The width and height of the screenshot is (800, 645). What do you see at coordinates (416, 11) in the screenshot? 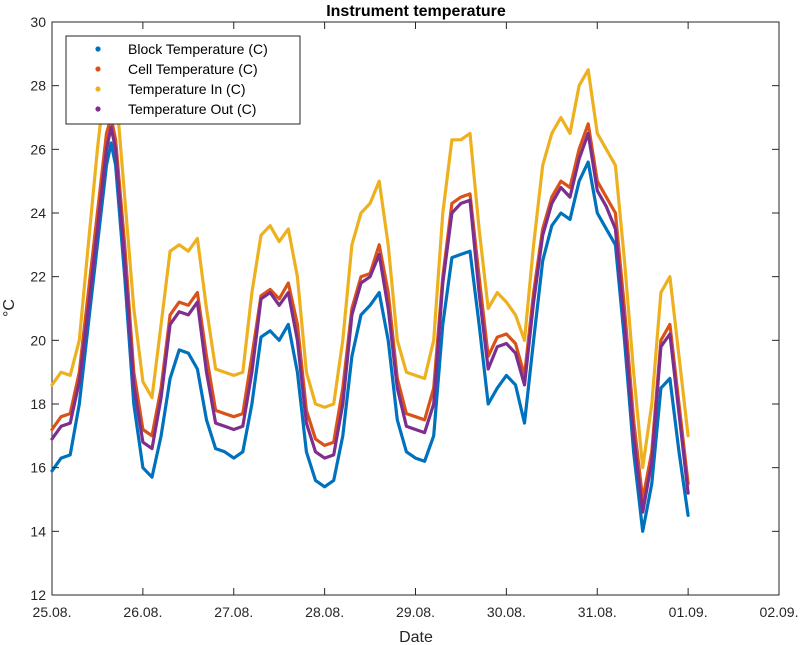
I see `chart-title: Instrument temperature` at bounding box center [416, 11].